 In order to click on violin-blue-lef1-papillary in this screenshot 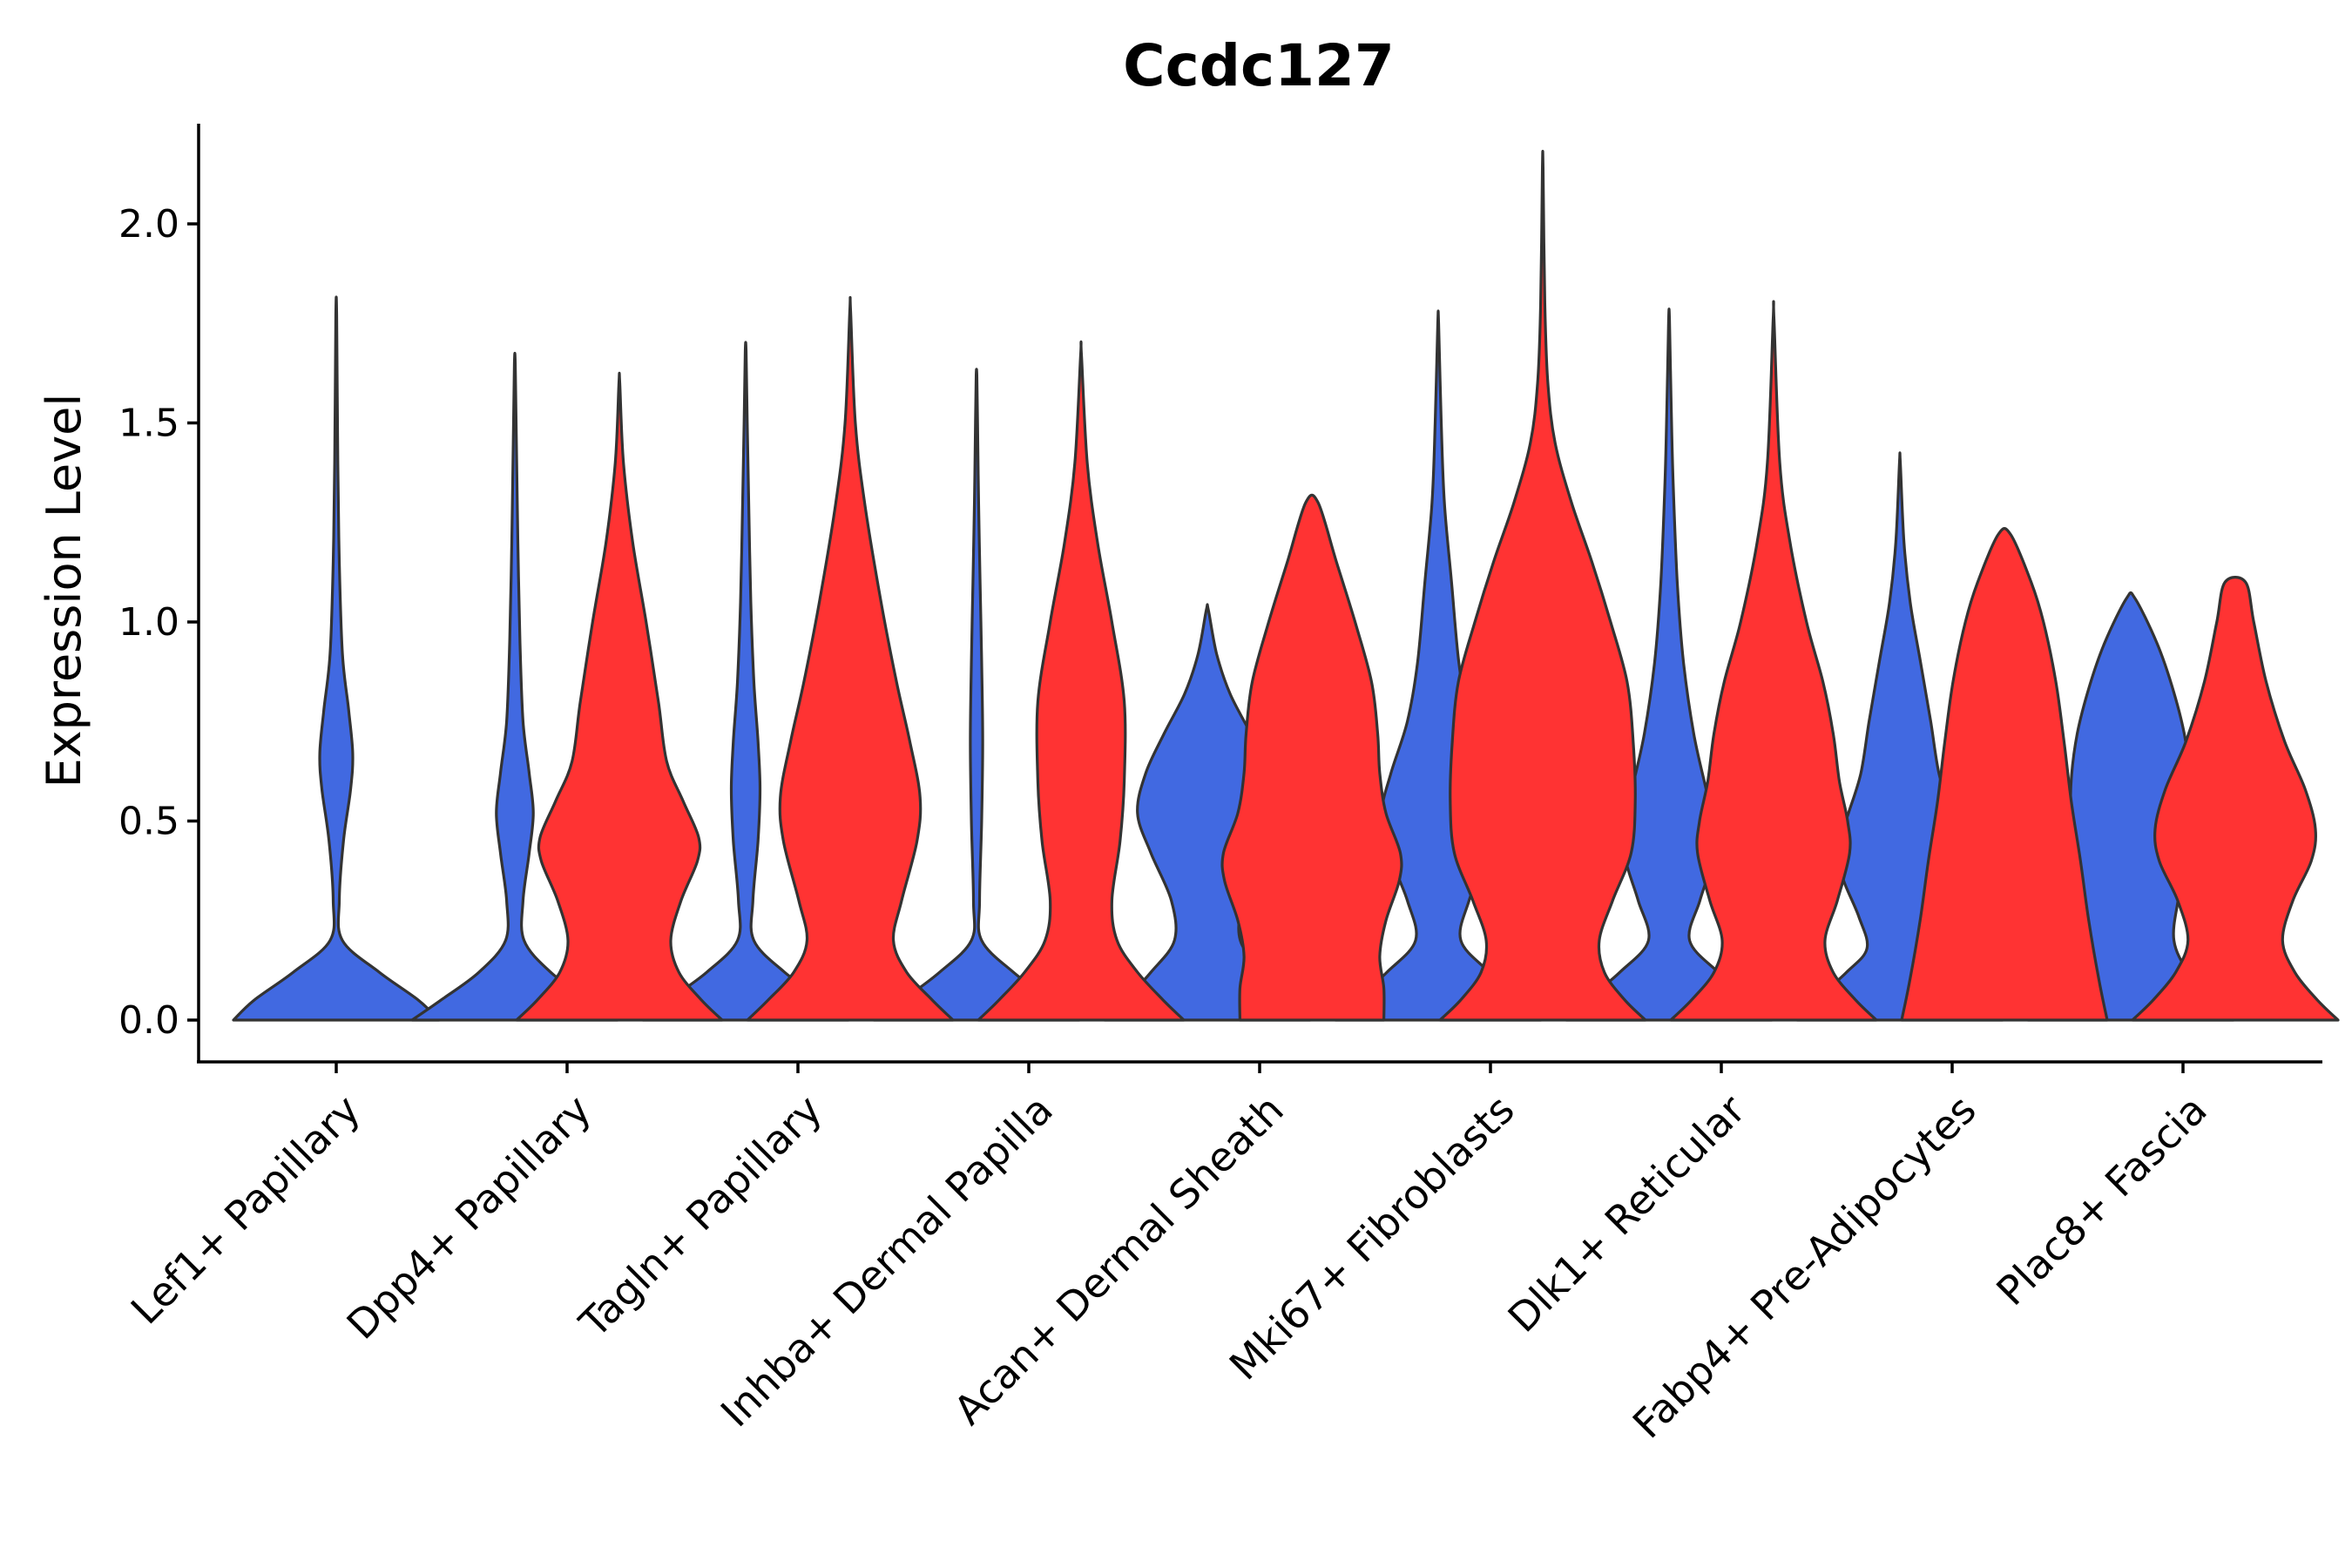, I will do `click(336, 658)`.